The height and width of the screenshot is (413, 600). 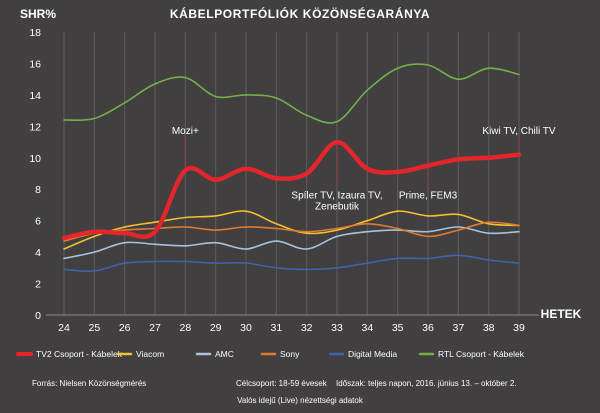 What do you see at coordinates (458, 328) in the screenshot?
I see `x-tick-label: 37` at bounding box center [458, 328].